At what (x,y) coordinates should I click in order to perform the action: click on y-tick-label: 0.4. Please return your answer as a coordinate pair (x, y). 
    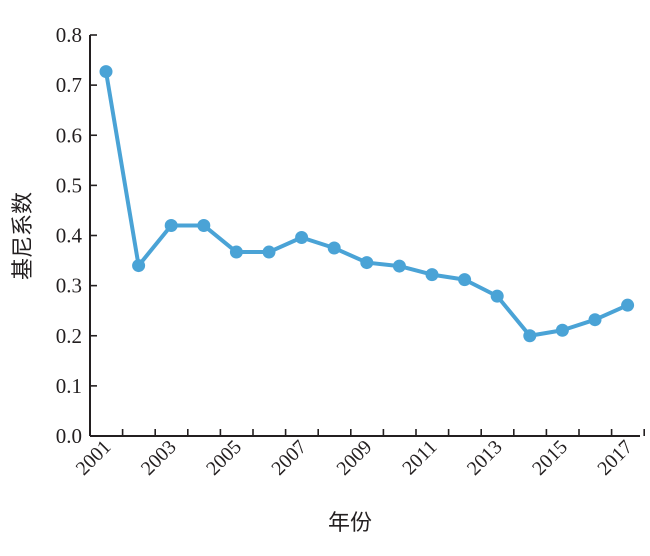
    Looking at the image, I should click on (69, 236).